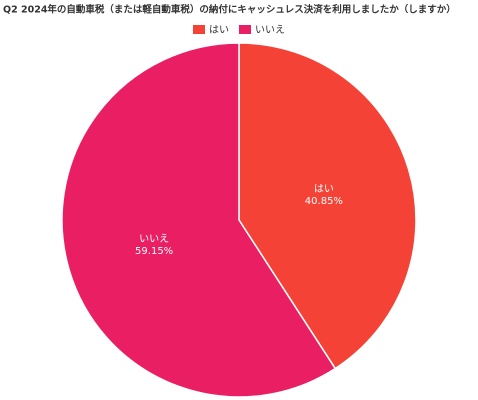 The height and width of the screenshot is (400, 478). Describe the element at coordinates (324, 201) in the screenshot. I see `slice-value-label: 40.85%` at that location.